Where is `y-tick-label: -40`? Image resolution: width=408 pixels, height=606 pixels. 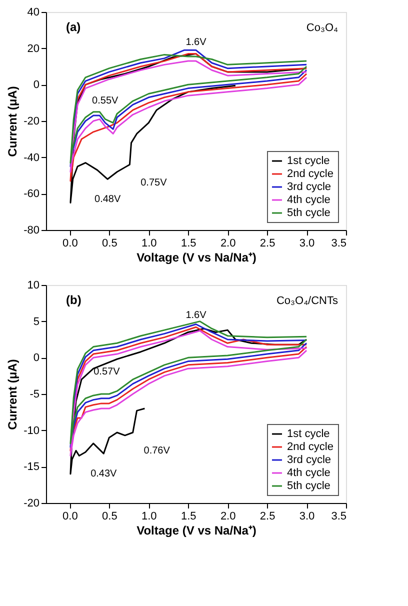 y-tick-label: -40 is located at coordinates (32, 158).